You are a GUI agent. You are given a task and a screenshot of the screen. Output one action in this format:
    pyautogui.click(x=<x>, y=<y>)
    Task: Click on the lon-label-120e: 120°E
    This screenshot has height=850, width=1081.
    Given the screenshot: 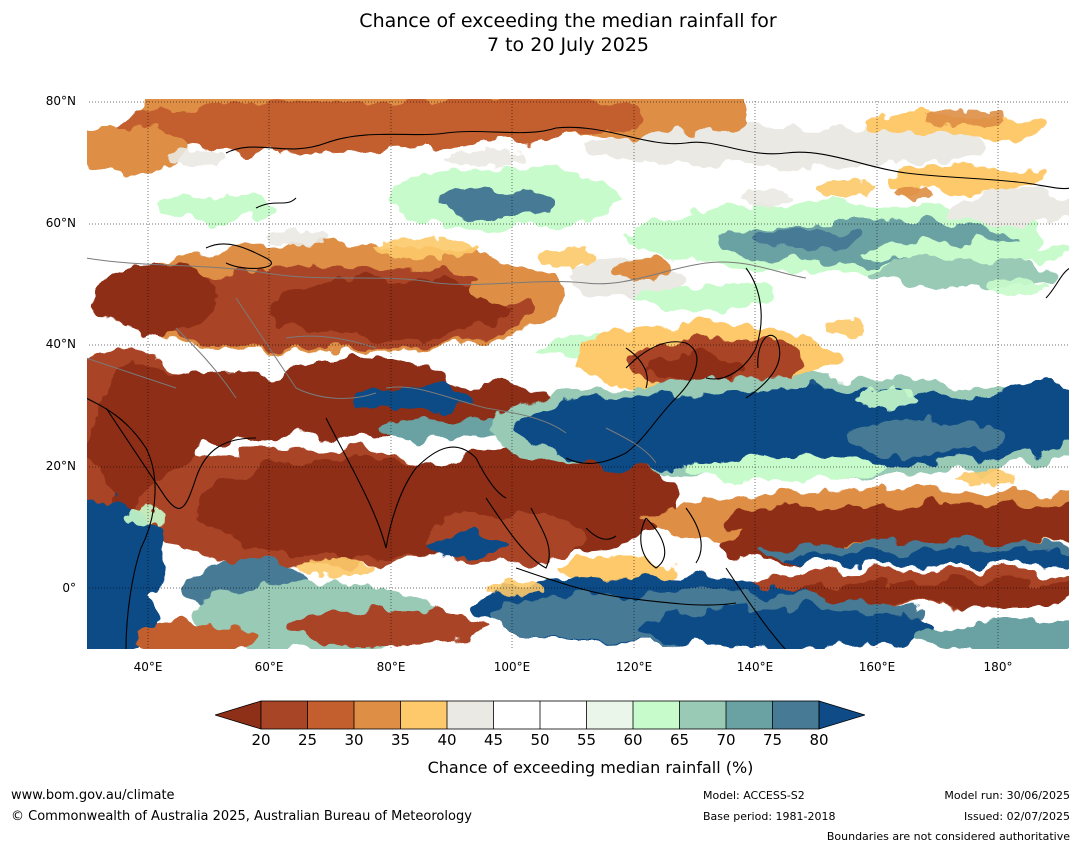 What is the action you would take?
    pyautogui.click(x=634, y=667)
    